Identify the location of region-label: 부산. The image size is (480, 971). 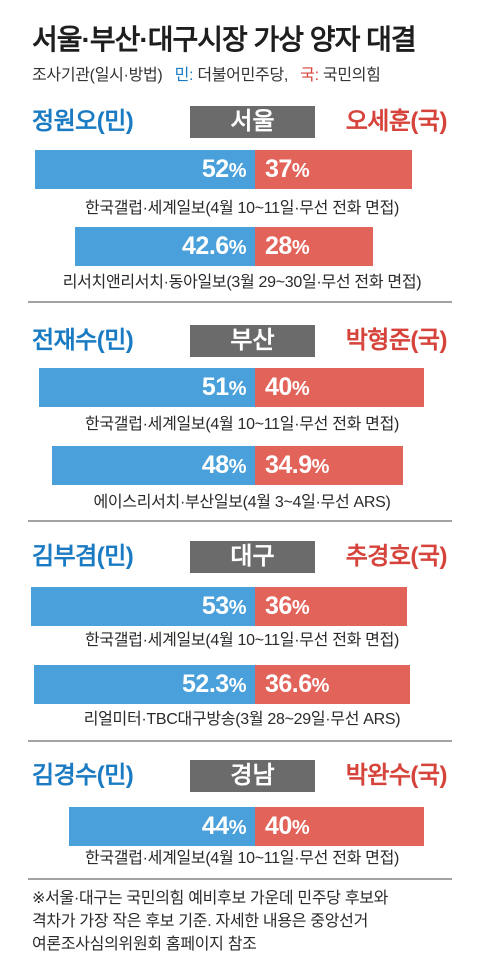
(252, 341).